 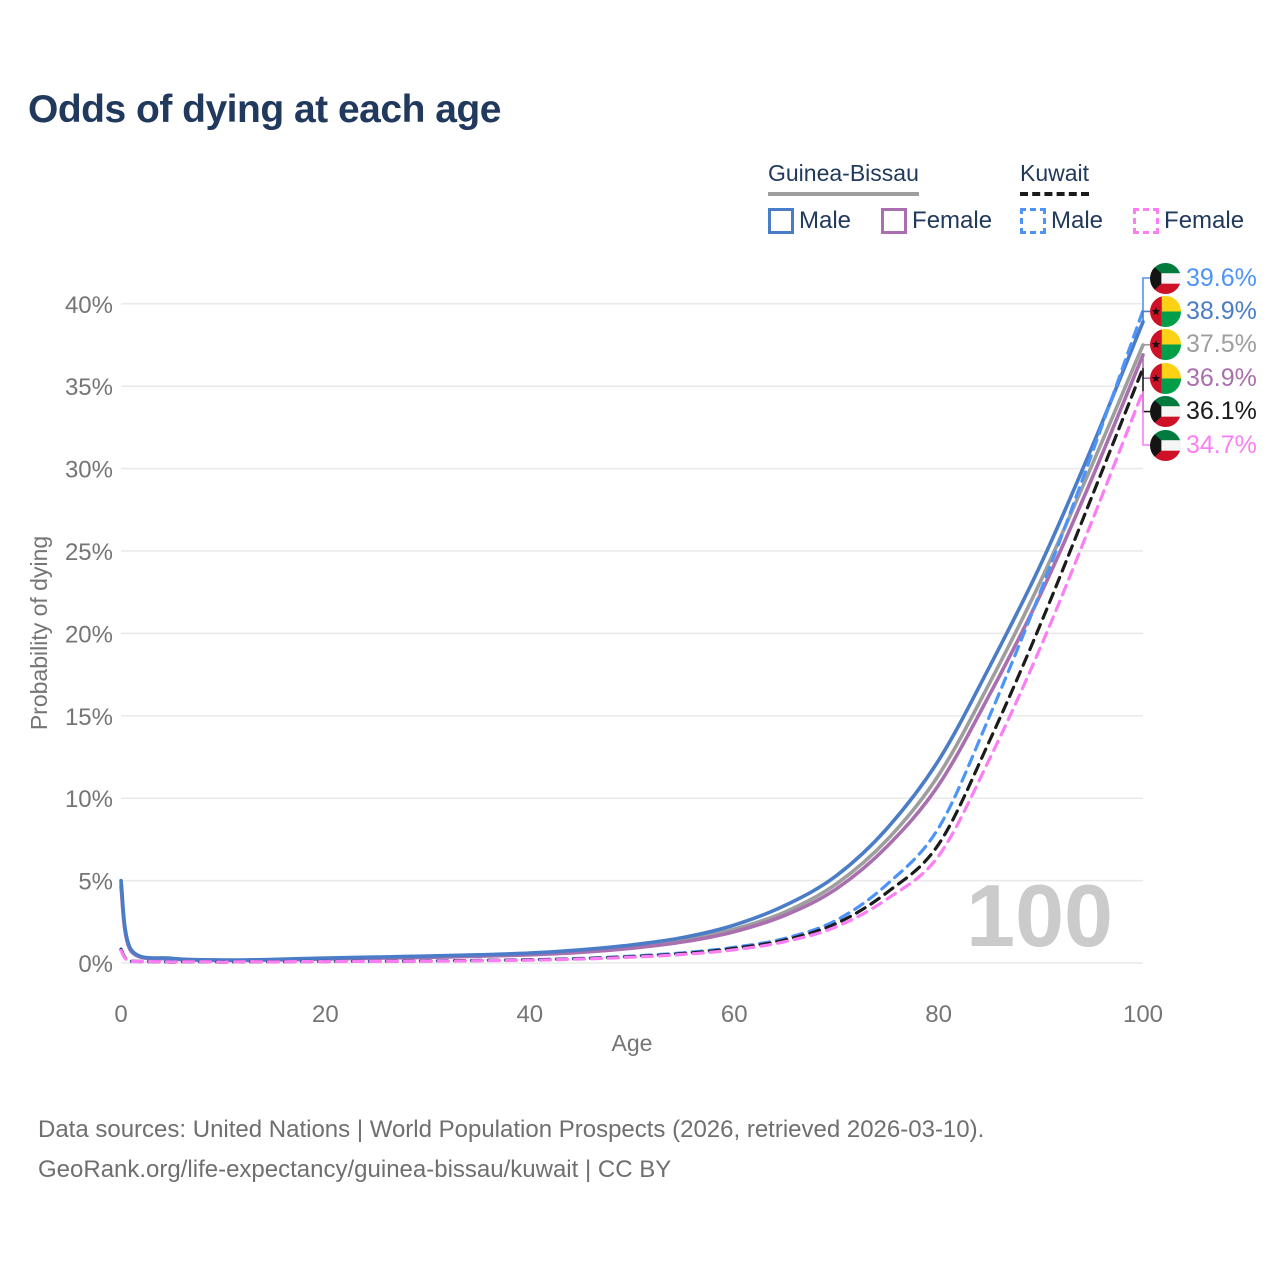 What do you see at coordinates (640, 200) in the screenshot?
I see `legend: Guinea-Bissau Male Female Kuwait Male` at bounding box center [640, 200].